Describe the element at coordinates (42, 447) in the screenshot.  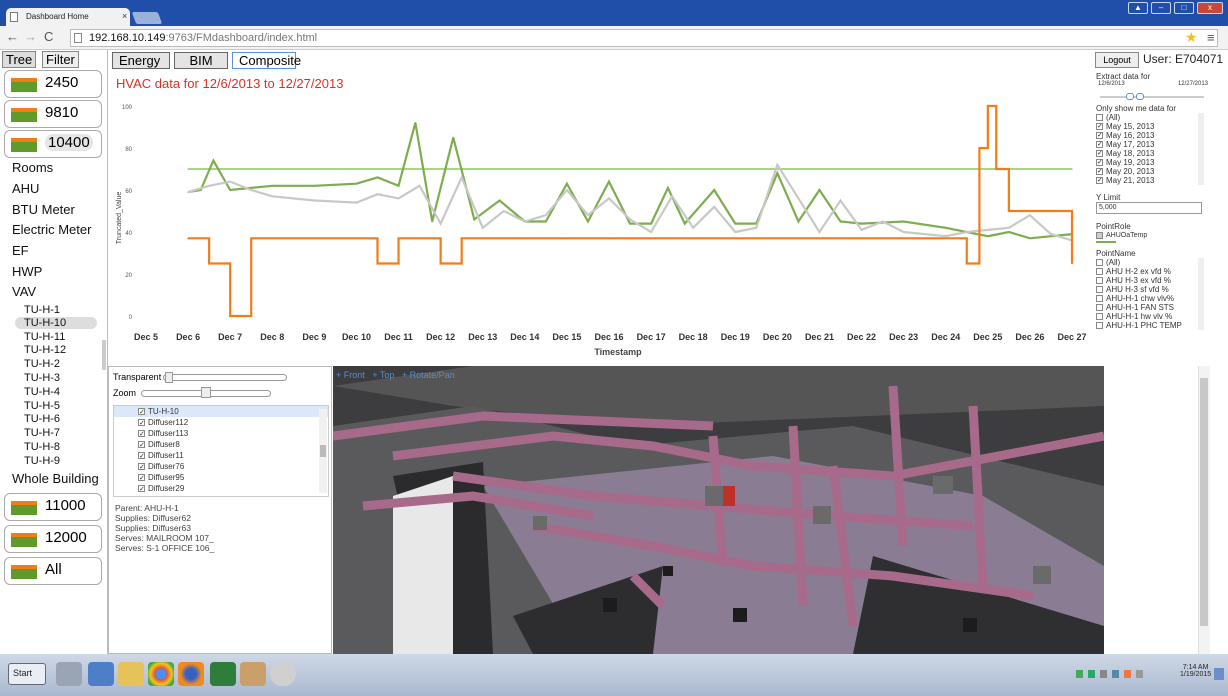
I see `vav-item: TU-H-8` at that location.